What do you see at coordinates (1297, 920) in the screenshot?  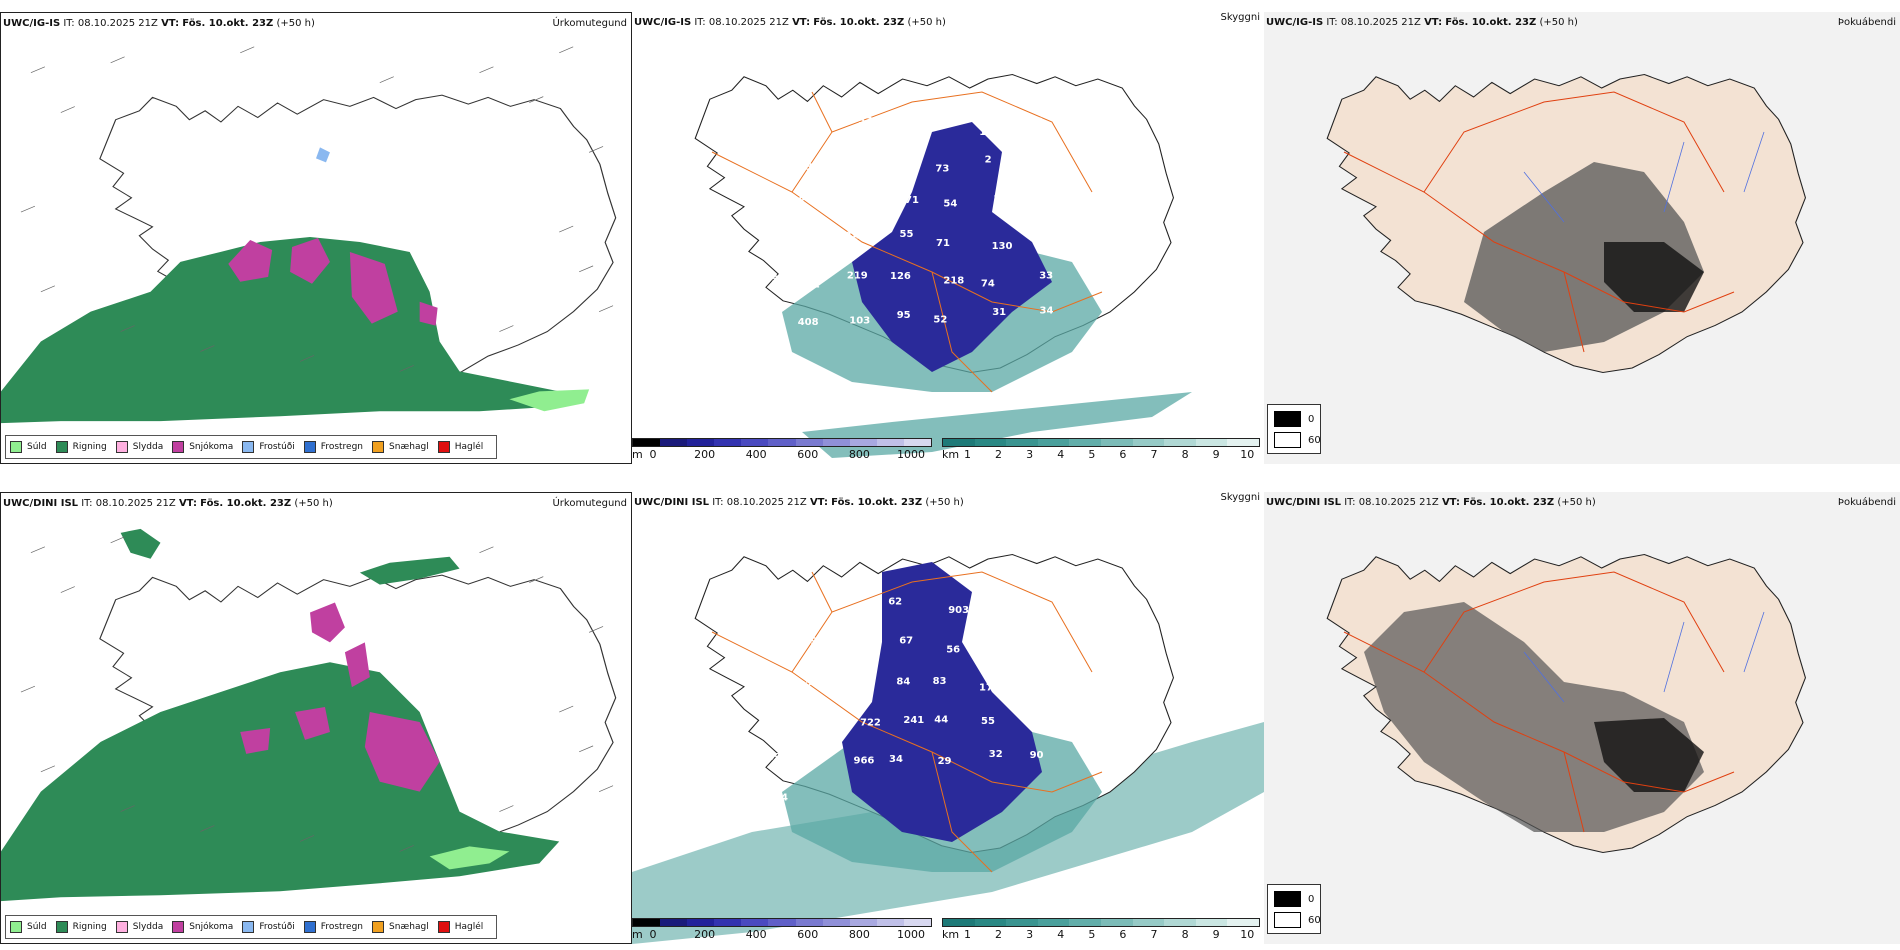 I see `dew-legend-item: 60` at bounding box center [1297, 920].